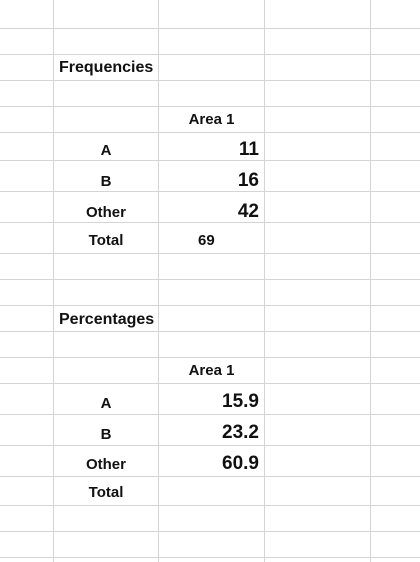 This screenshot has width=420, height=562. Describe the element at coordinates (248, 149) in the screenshot. I see `frequencies-value-a: 11` at that location.